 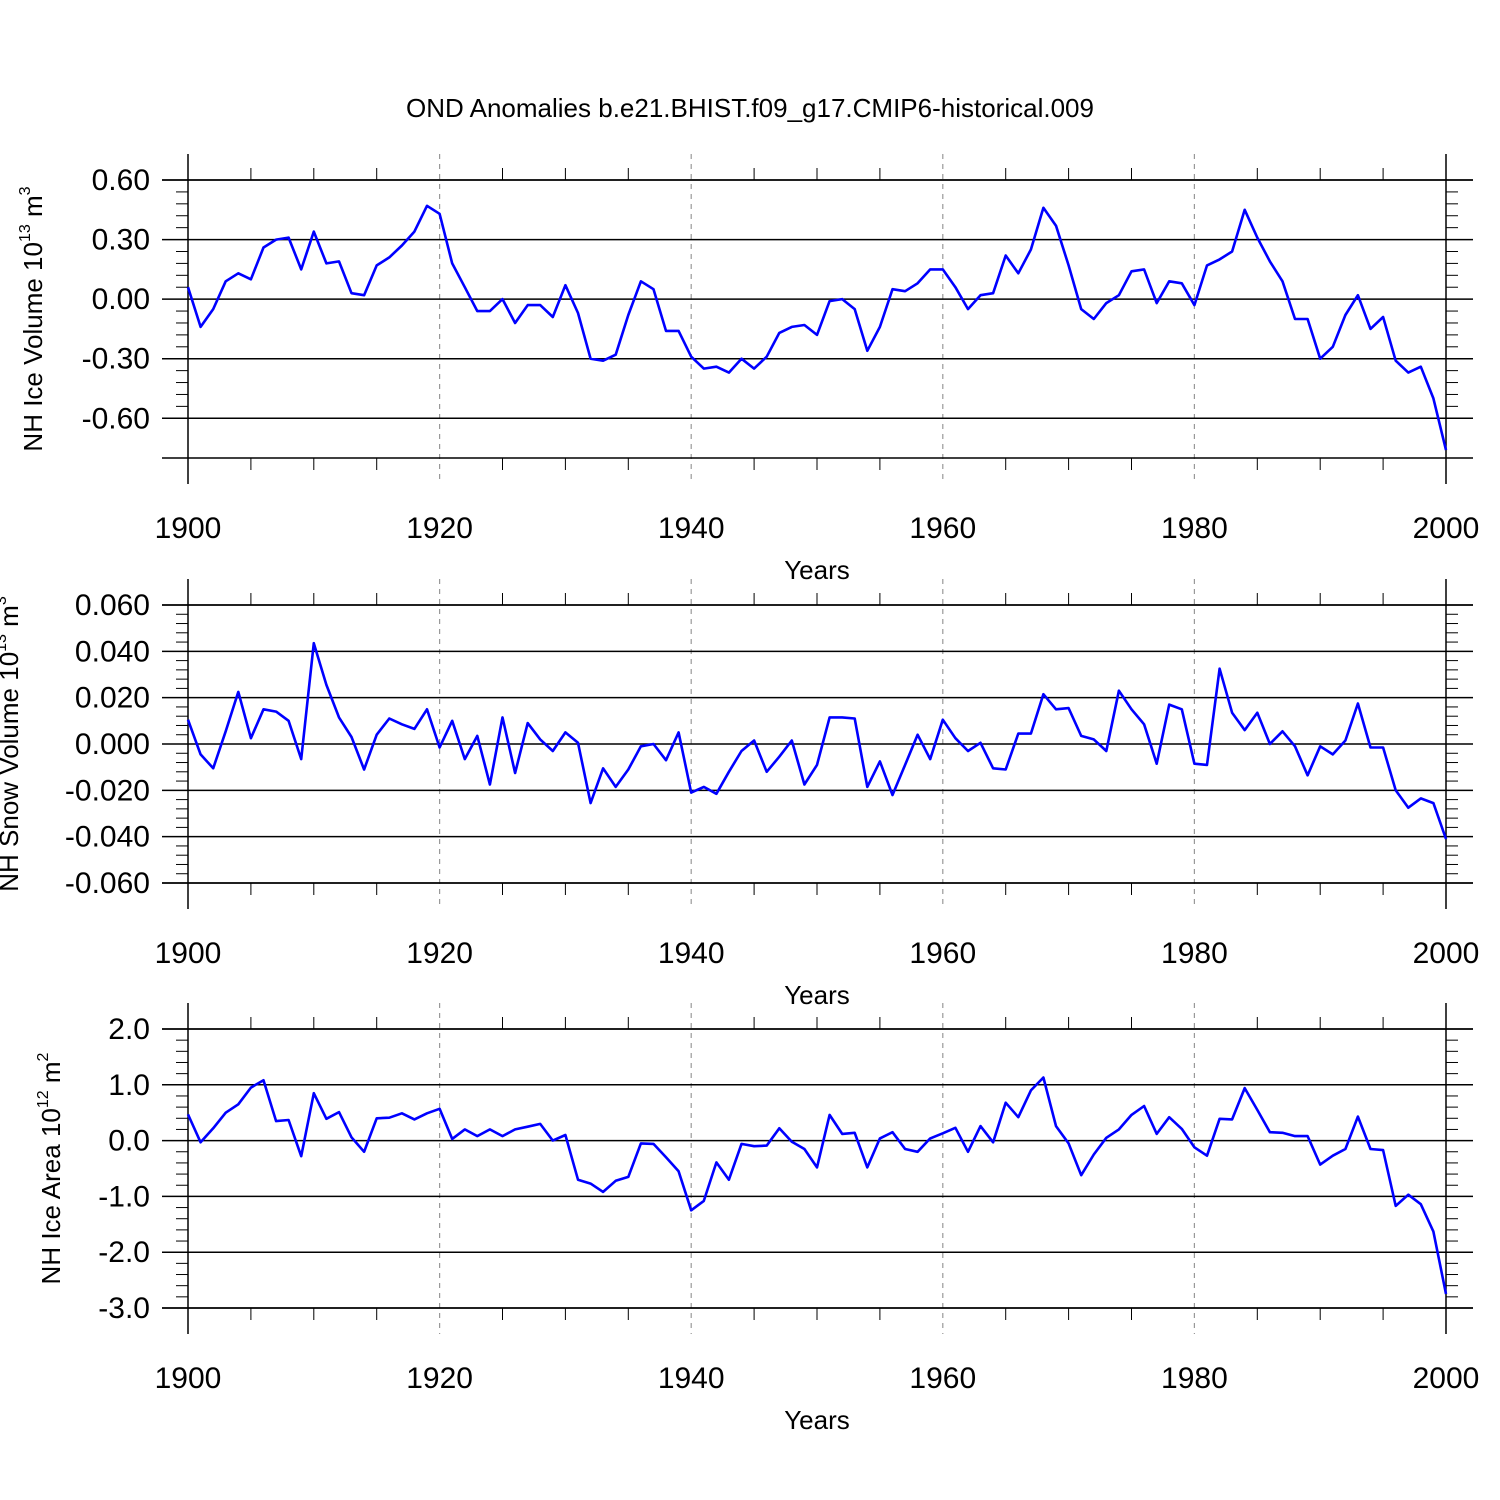 I want to click on y-tick-label: -0.060, so click(x=107, y=883).